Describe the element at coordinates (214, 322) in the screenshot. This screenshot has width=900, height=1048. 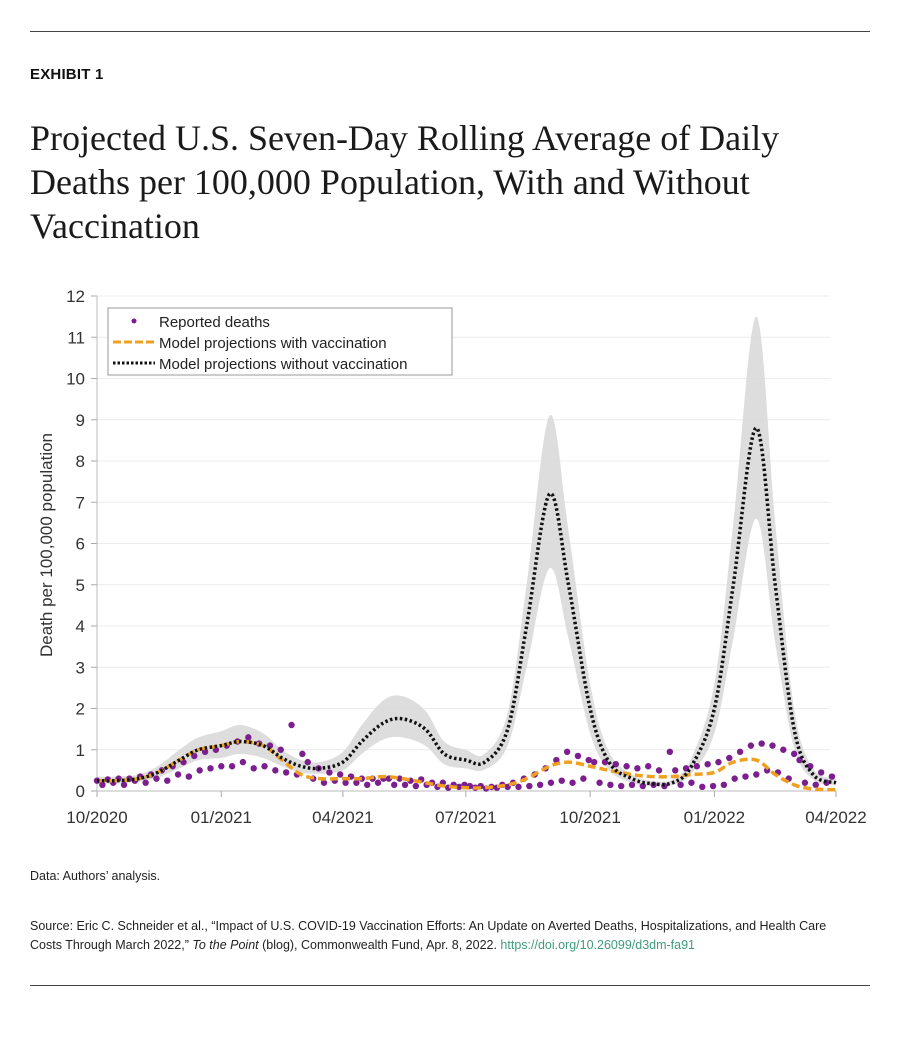
I see `legend-reported: Reported deaths` at that location.